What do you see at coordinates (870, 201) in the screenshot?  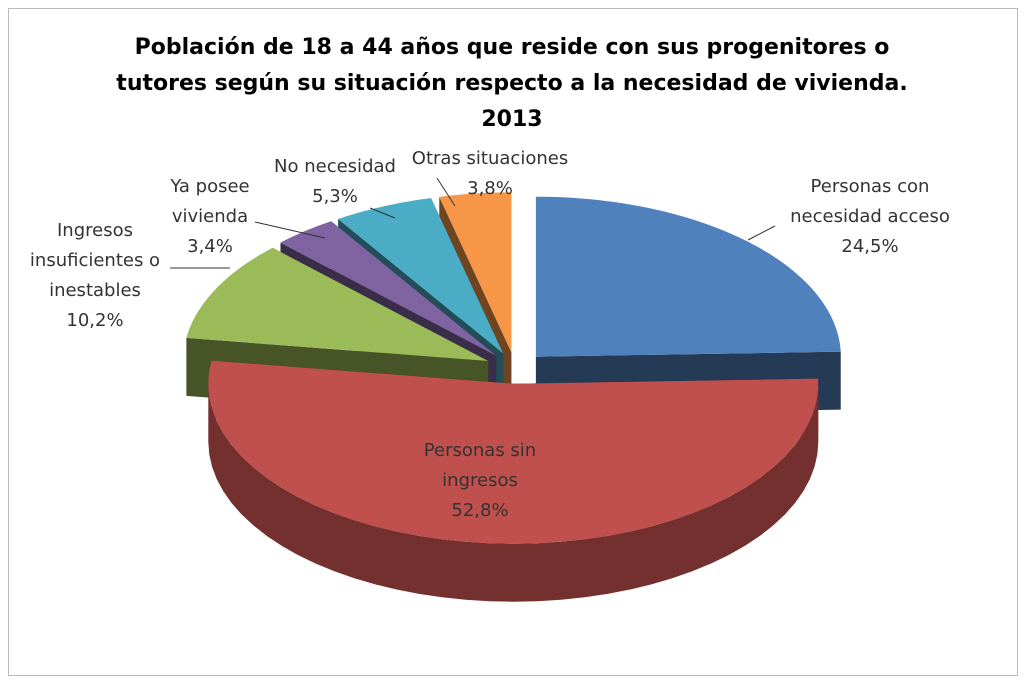 I see `category-label: Personas con necesidad acceso` at bounding box center [870, 201].